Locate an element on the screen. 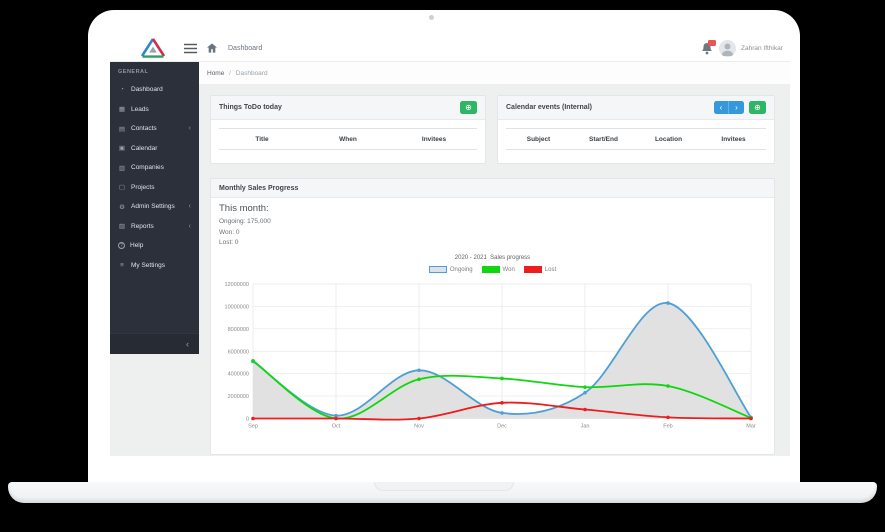 The image size is (885, 532). sidebar-collapse-chevron-icon: ‹ is located at coordinates (187, 344).